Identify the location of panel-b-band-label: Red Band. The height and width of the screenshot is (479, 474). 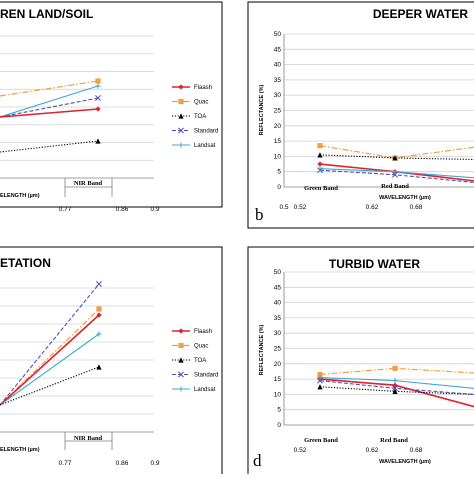
(395, 186).